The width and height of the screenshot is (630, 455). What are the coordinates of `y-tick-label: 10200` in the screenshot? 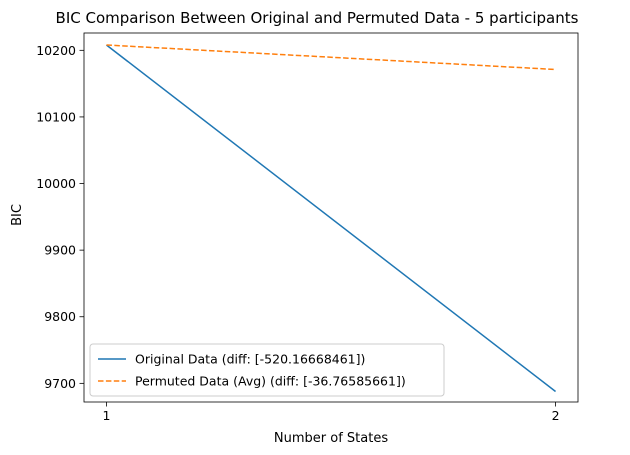 It's located at (56, 50).